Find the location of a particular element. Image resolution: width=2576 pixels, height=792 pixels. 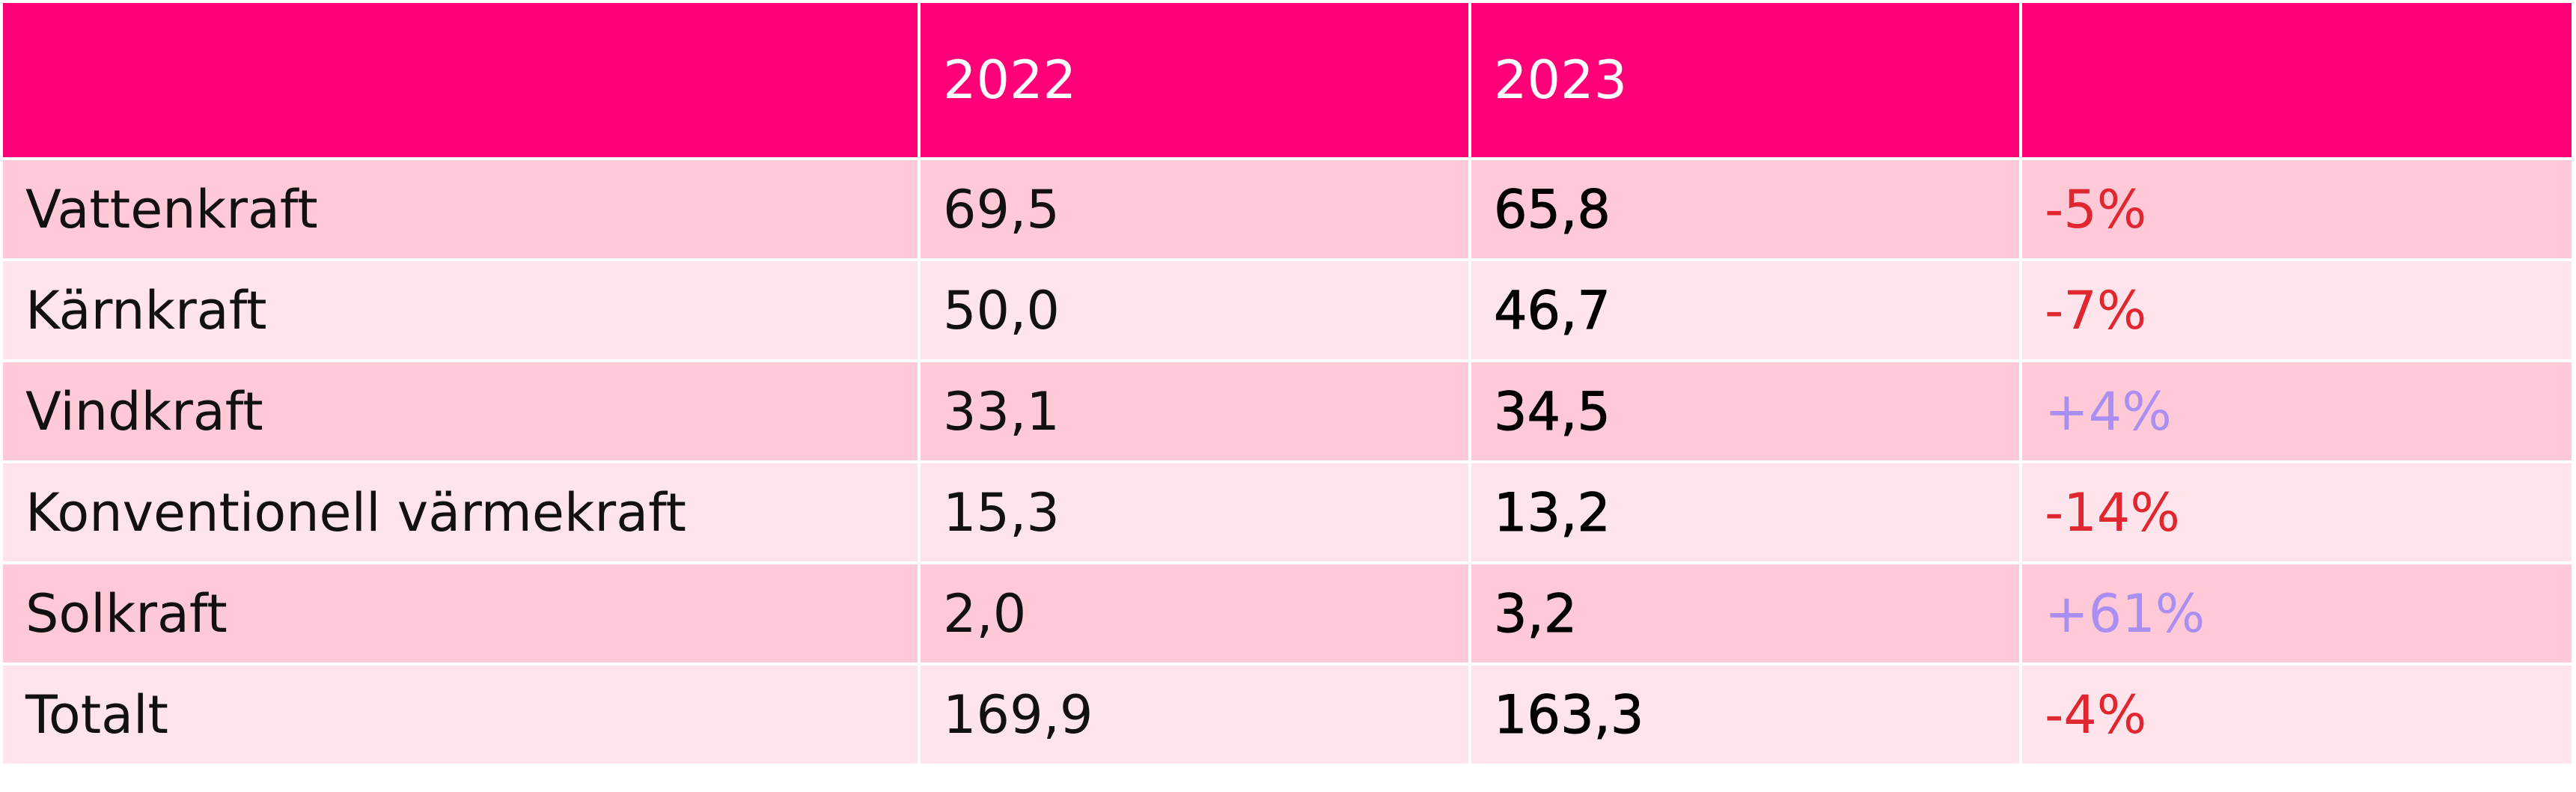

row-label: Konventionell värmekraft is located at coordinates (460, 512).